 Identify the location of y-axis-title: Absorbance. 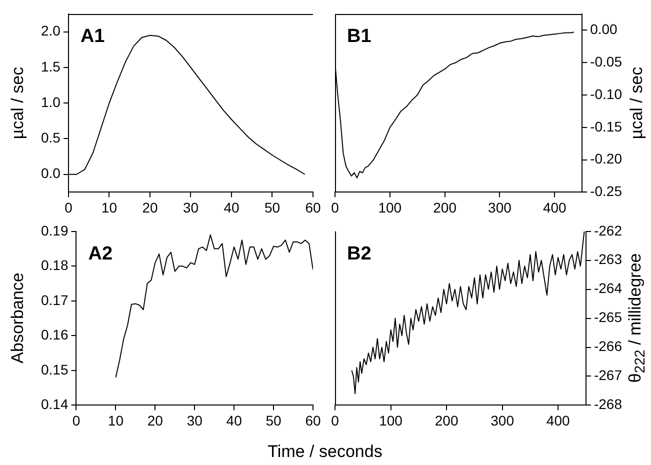
(18, 318).